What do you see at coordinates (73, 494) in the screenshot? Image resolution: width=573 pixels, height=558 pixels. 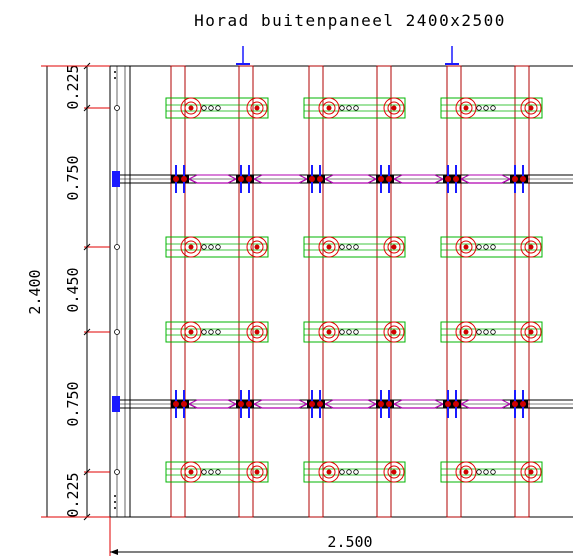 I see `dim-segment-5: 0.225` at bounding box center [73, 494].